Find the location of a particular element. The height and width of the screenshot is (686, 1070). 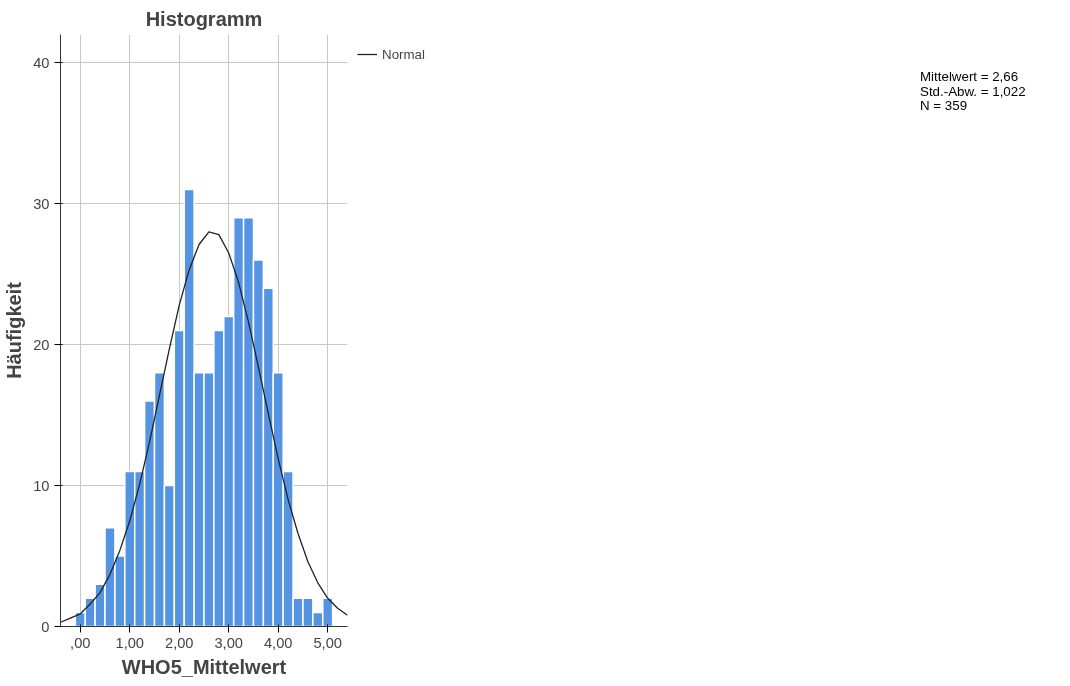

x-tick-label: 3,00 is located at coordinates (229, 642).